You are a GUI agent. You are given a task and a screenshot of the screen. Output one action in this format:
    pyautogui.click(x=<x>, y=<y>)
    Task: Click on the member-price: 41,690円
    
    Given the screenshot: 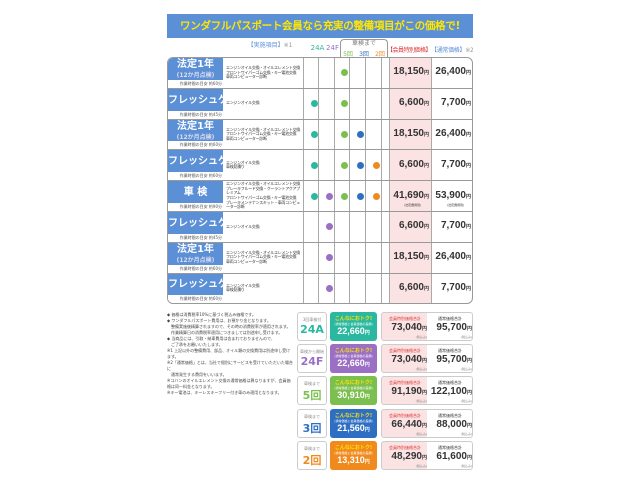 What is the action you would take?
    pyautogui.click(x=409, y=195)
    